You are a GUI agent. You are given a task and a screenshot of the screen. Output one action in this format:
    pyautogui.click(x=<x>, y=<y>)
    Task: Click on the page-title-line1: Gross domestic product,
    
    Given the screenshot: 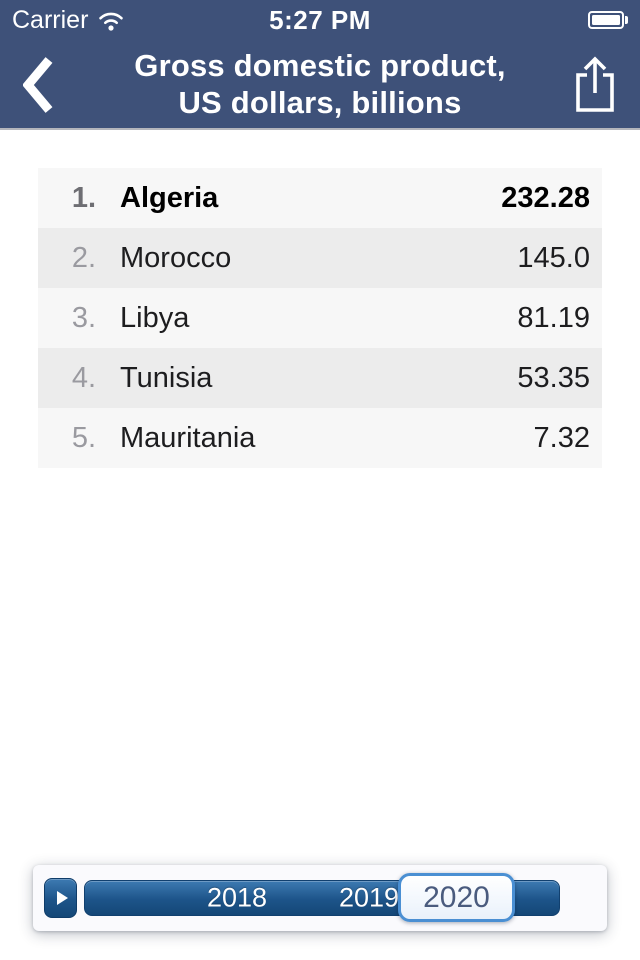 What is the action you would take?
    pyautogui.click(x=320, y=65)
    